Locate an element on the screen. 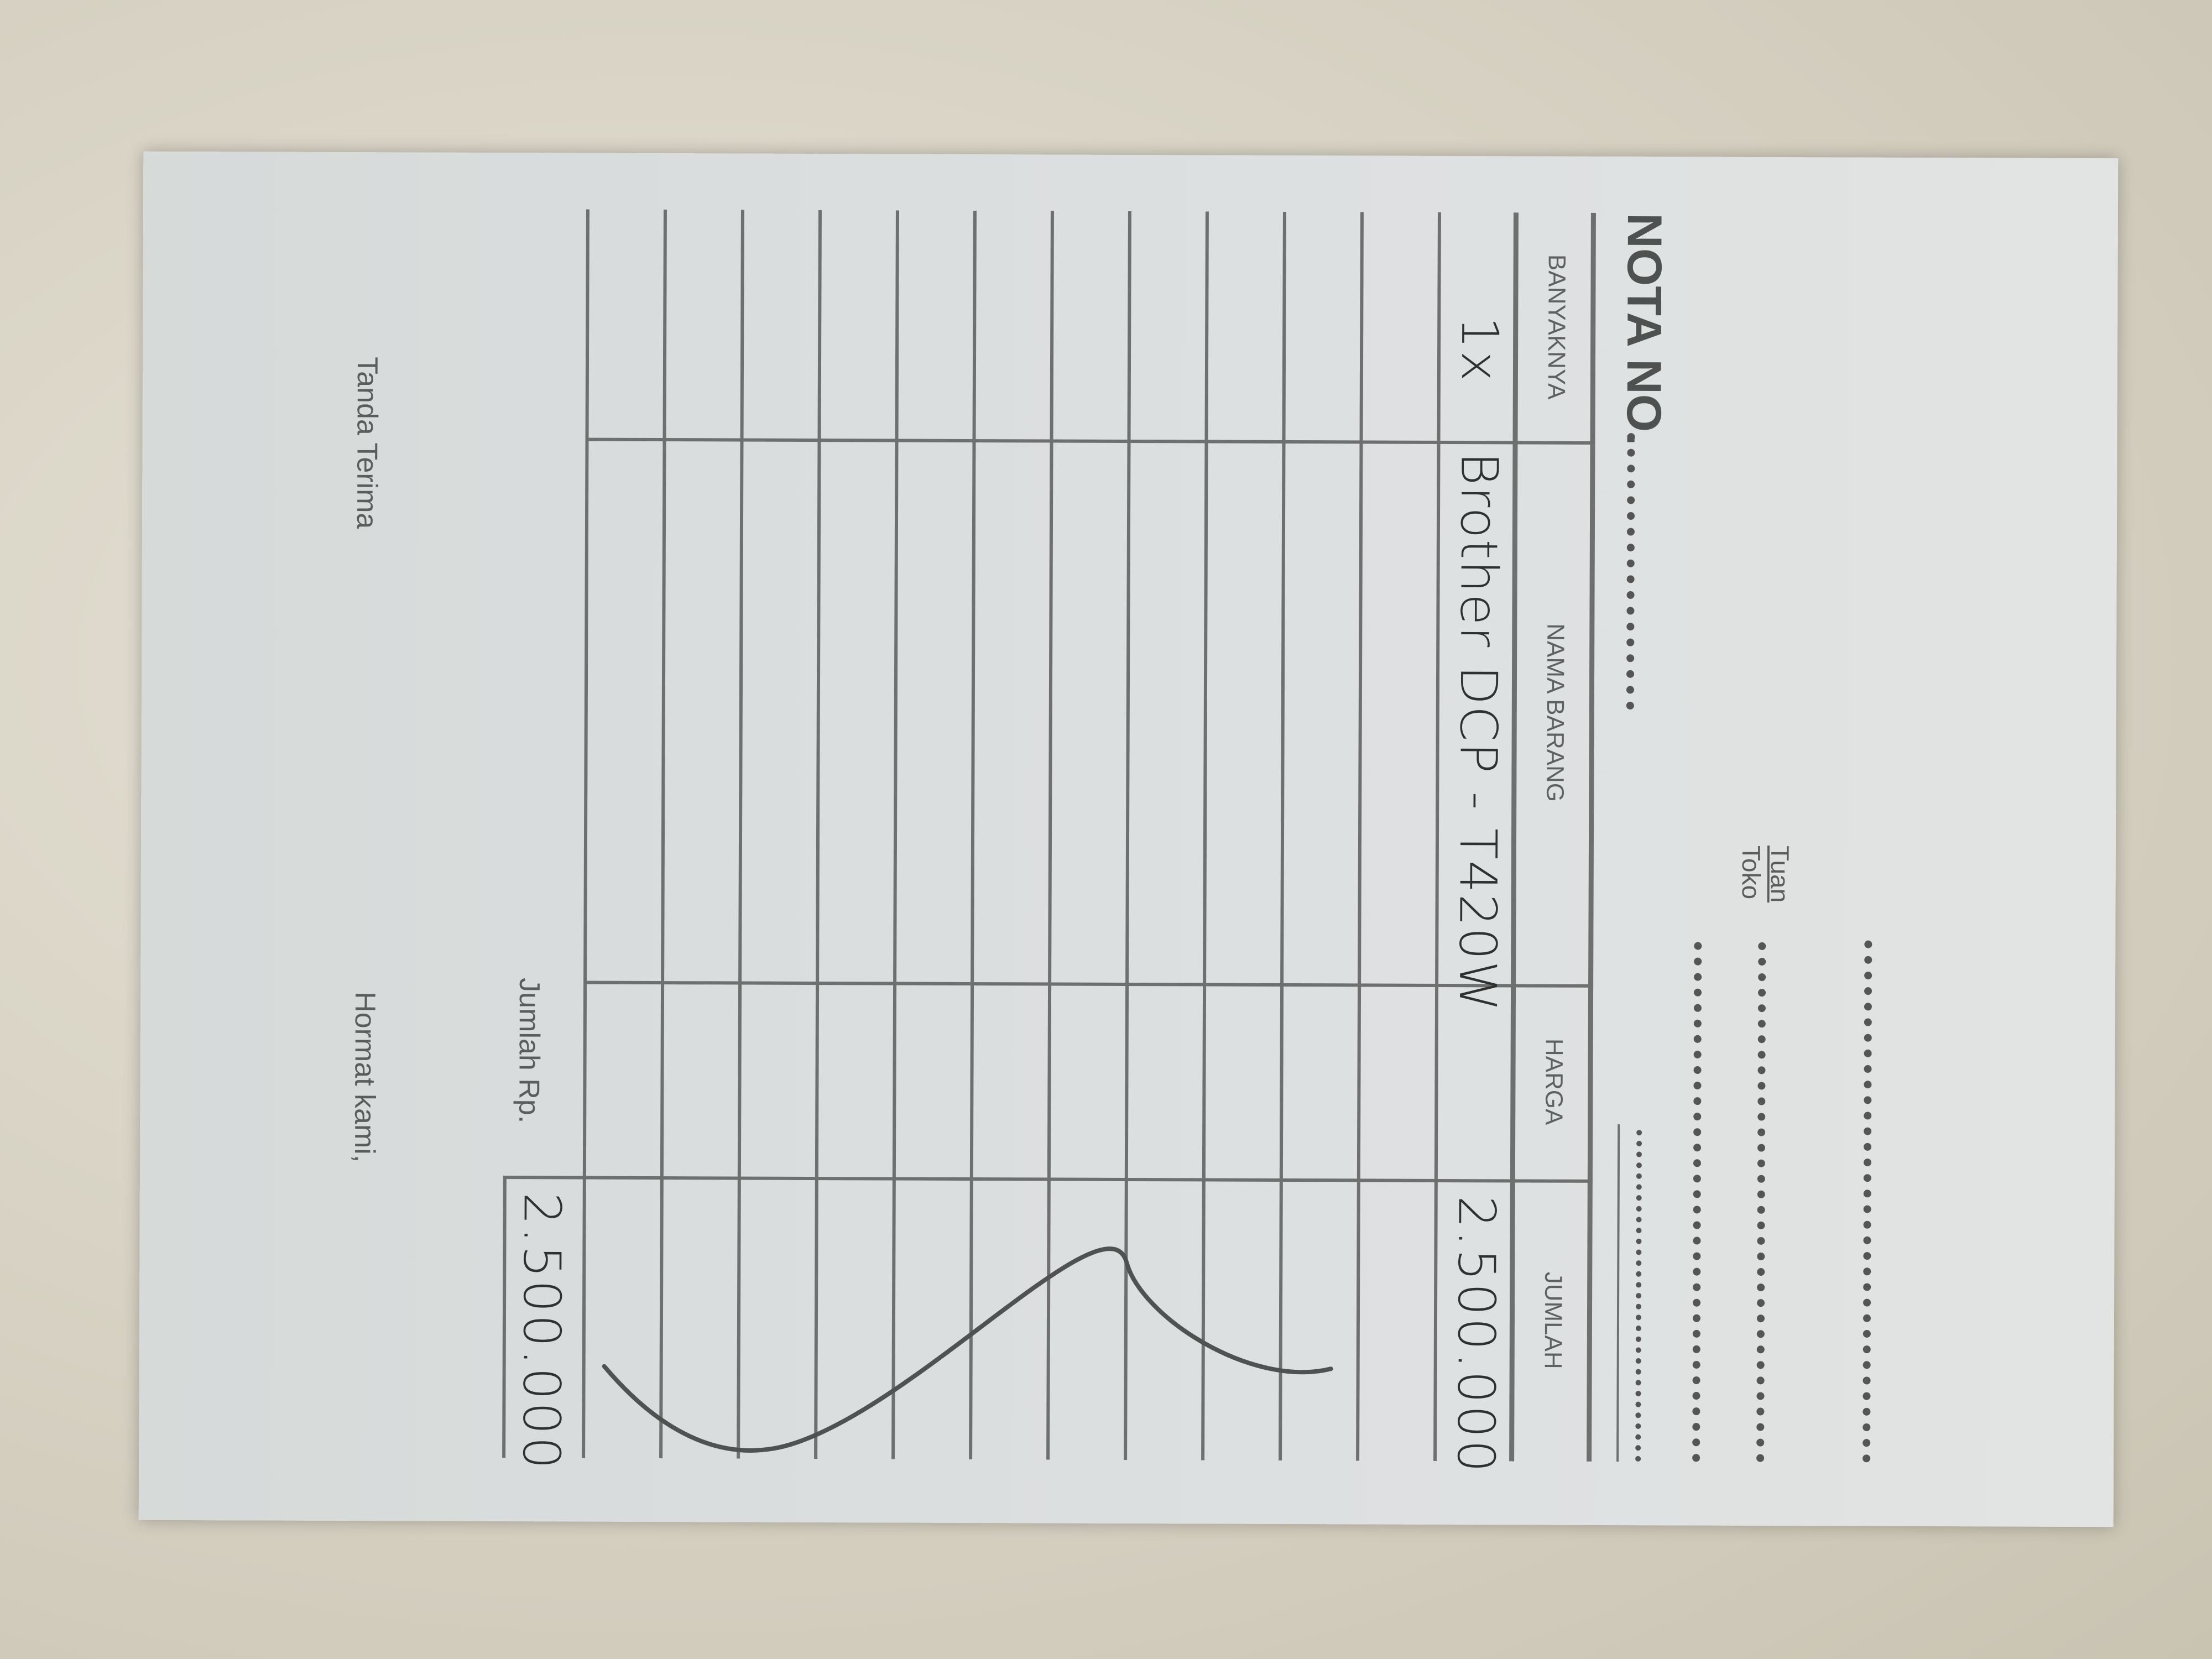  receiver-signature-label: Tanda Terima is located at coordinates (367, 443).